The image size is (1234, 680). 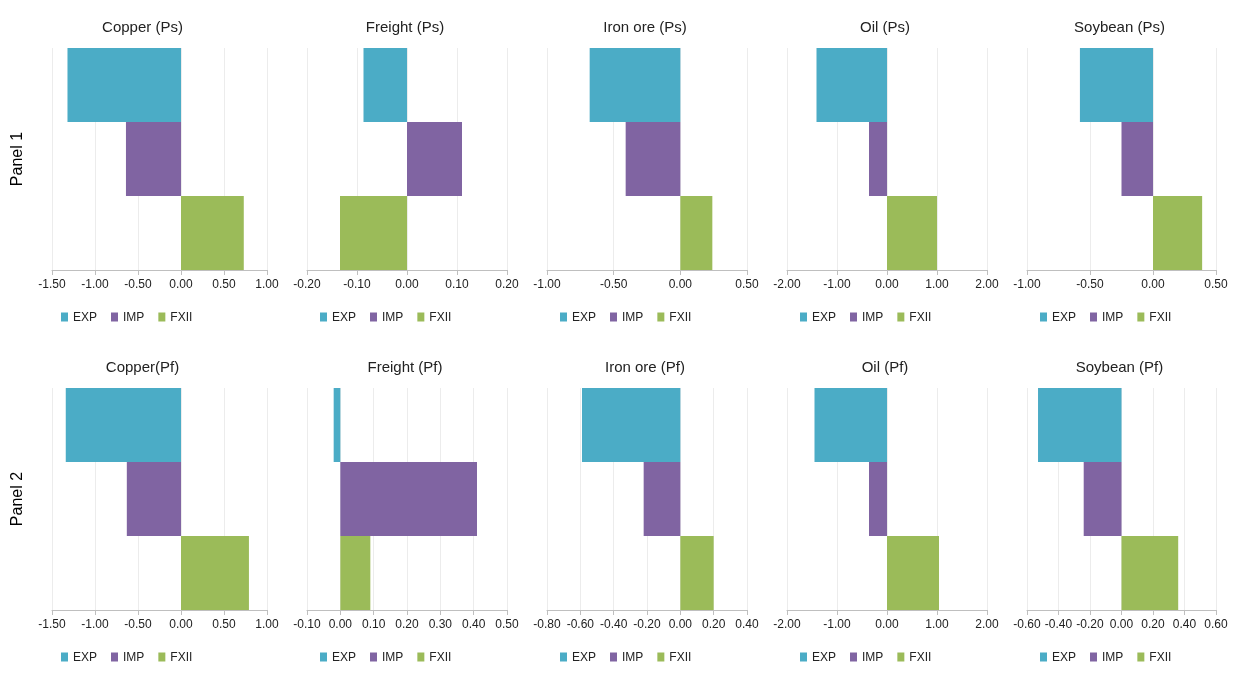 What do you see at coordinates (1216, 624) in the screenshot?
I see `x-tick-label: 0.60` at bounding box center [1216, 624].